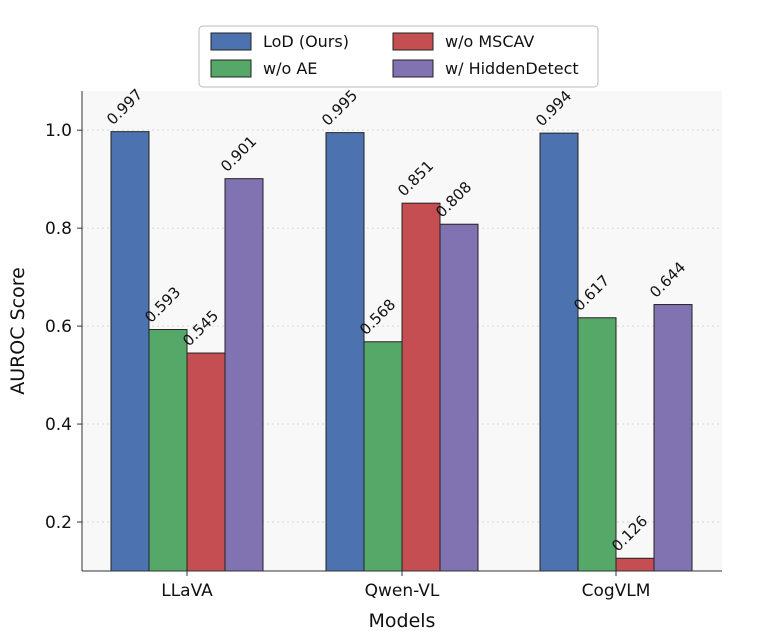 The image size is (764, 631). Describe the element at coordinates (58, 327) in the screenshot. I see `y-tick-label: 0.6` at that location.